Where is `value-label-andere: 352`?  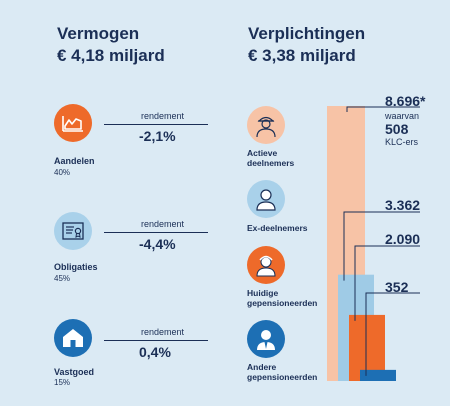 value-label-andere: 352 is located at coordinates (397, 287).